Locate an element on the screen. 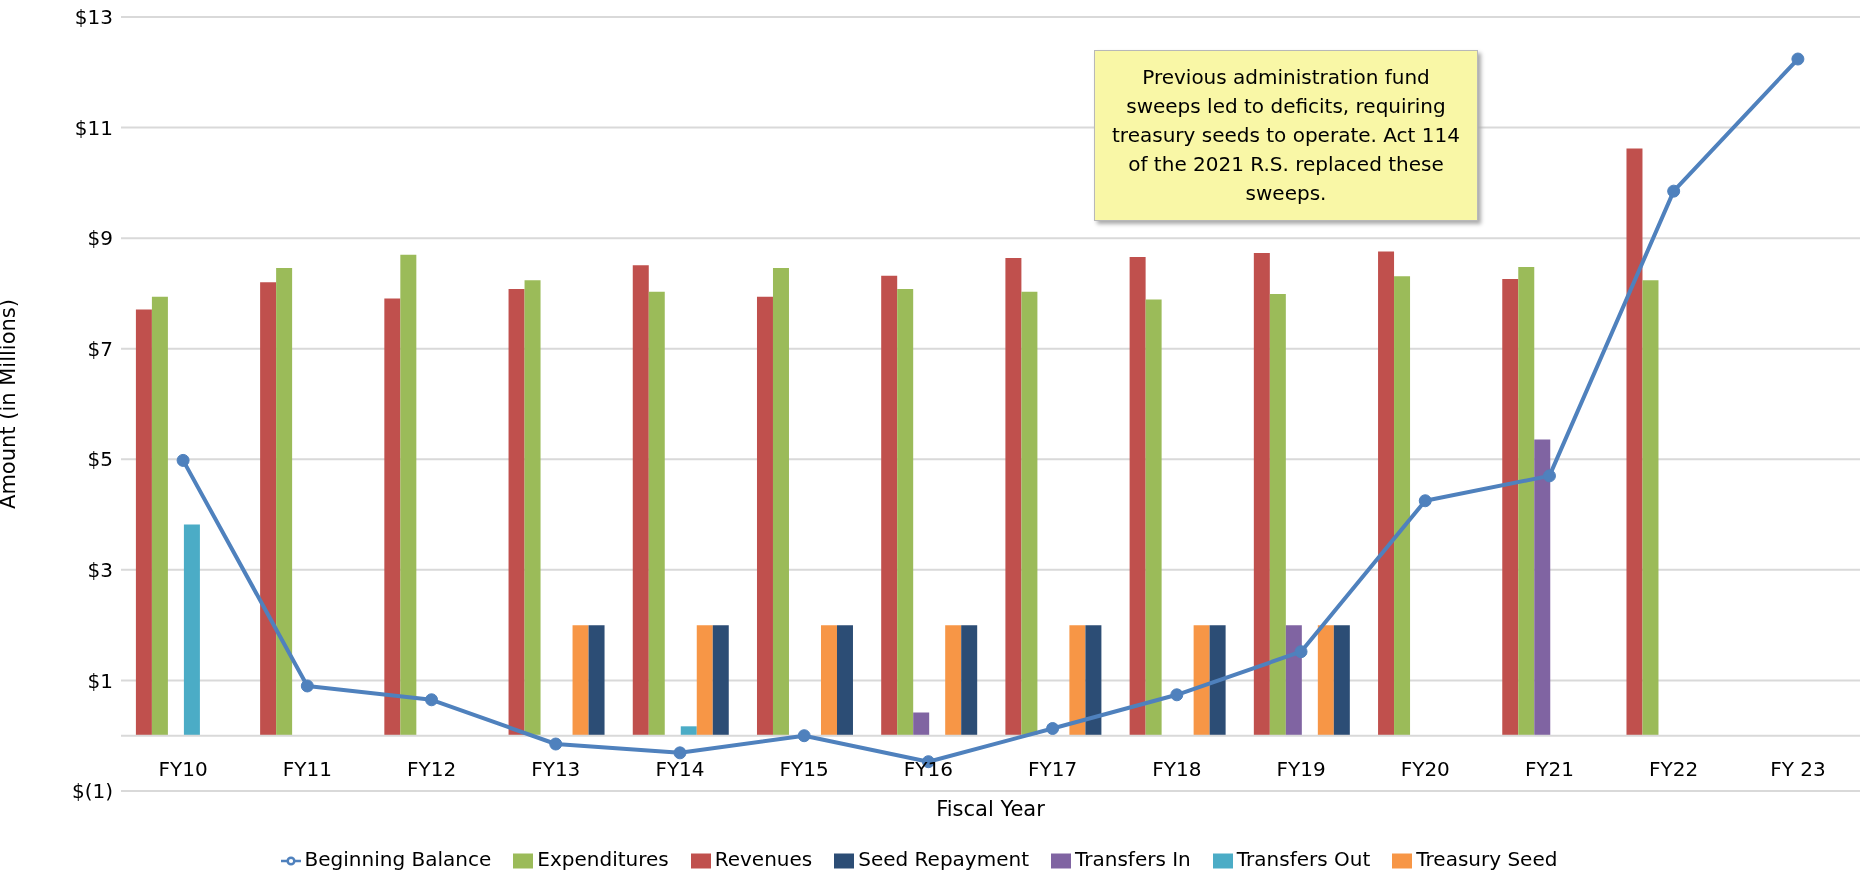 Image resolution: width=1860 pixels, height=893 pixels. x-axis-title: Fiscal Year is located at coordinates (991, 808).